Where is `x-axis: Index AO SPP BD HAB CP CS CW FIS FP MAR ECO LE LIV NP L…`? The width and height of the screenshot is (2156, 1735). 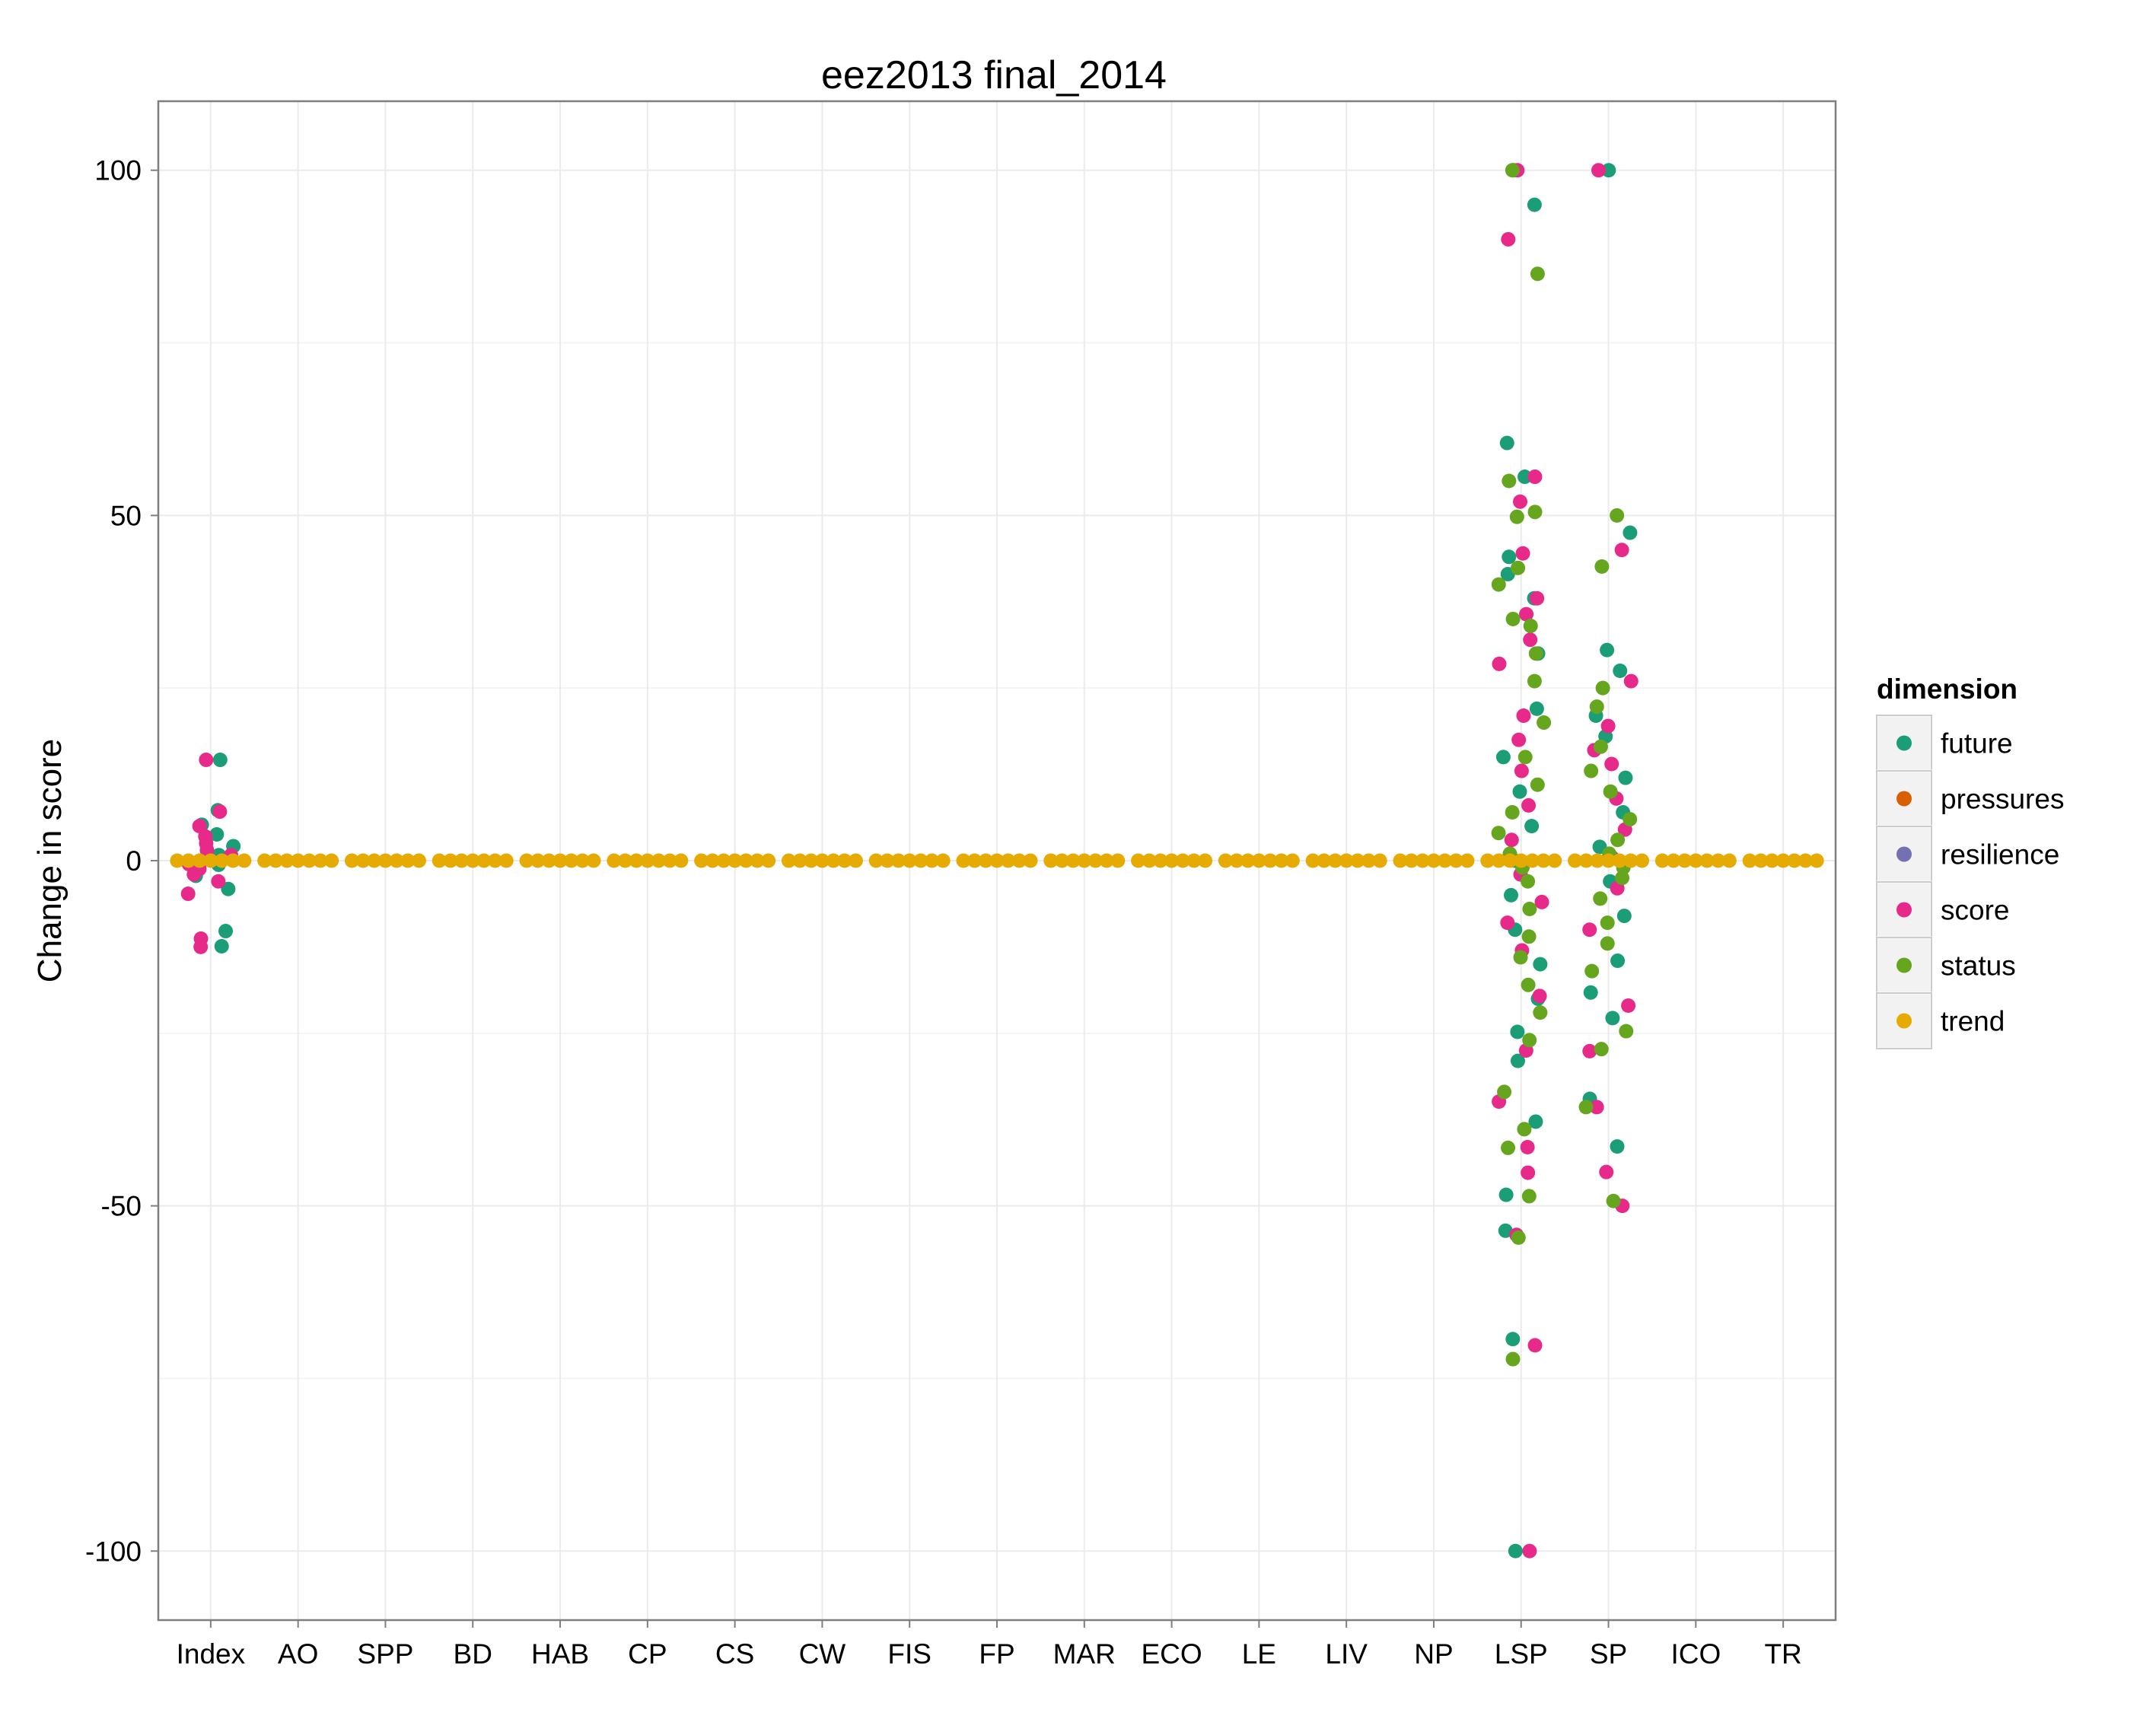 x-axis: Index AO SPP BD HAB CP CS CW FIS FP MAR ECO LE LIV NP L… is located at coordinates (989, 1645).